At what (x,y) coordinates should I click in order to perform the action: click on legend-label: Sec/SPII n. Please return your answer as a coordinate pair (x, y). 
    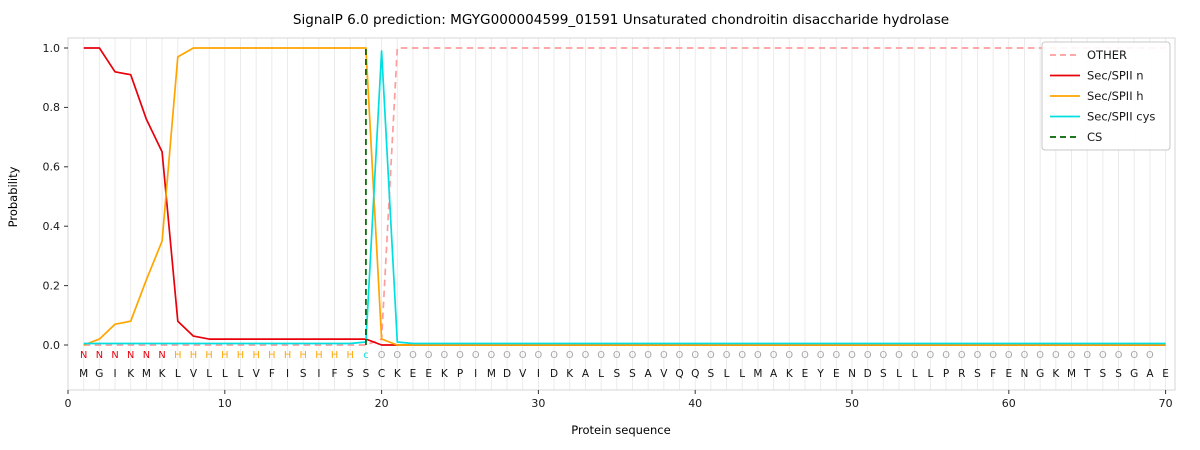
    Looking at the image, I should click on (1115, 76).